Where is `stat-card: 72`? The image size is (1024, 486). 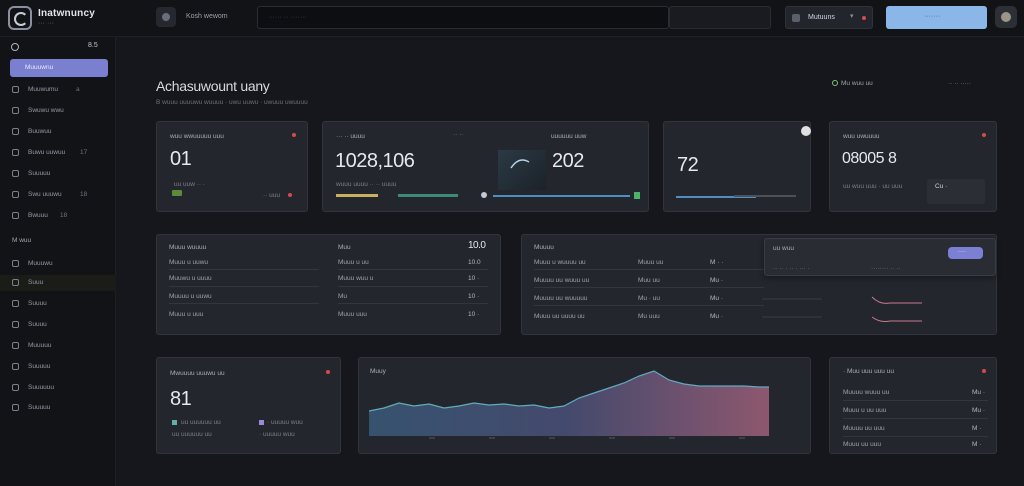
stat-card: 72 is located at coordinates (737, 166).